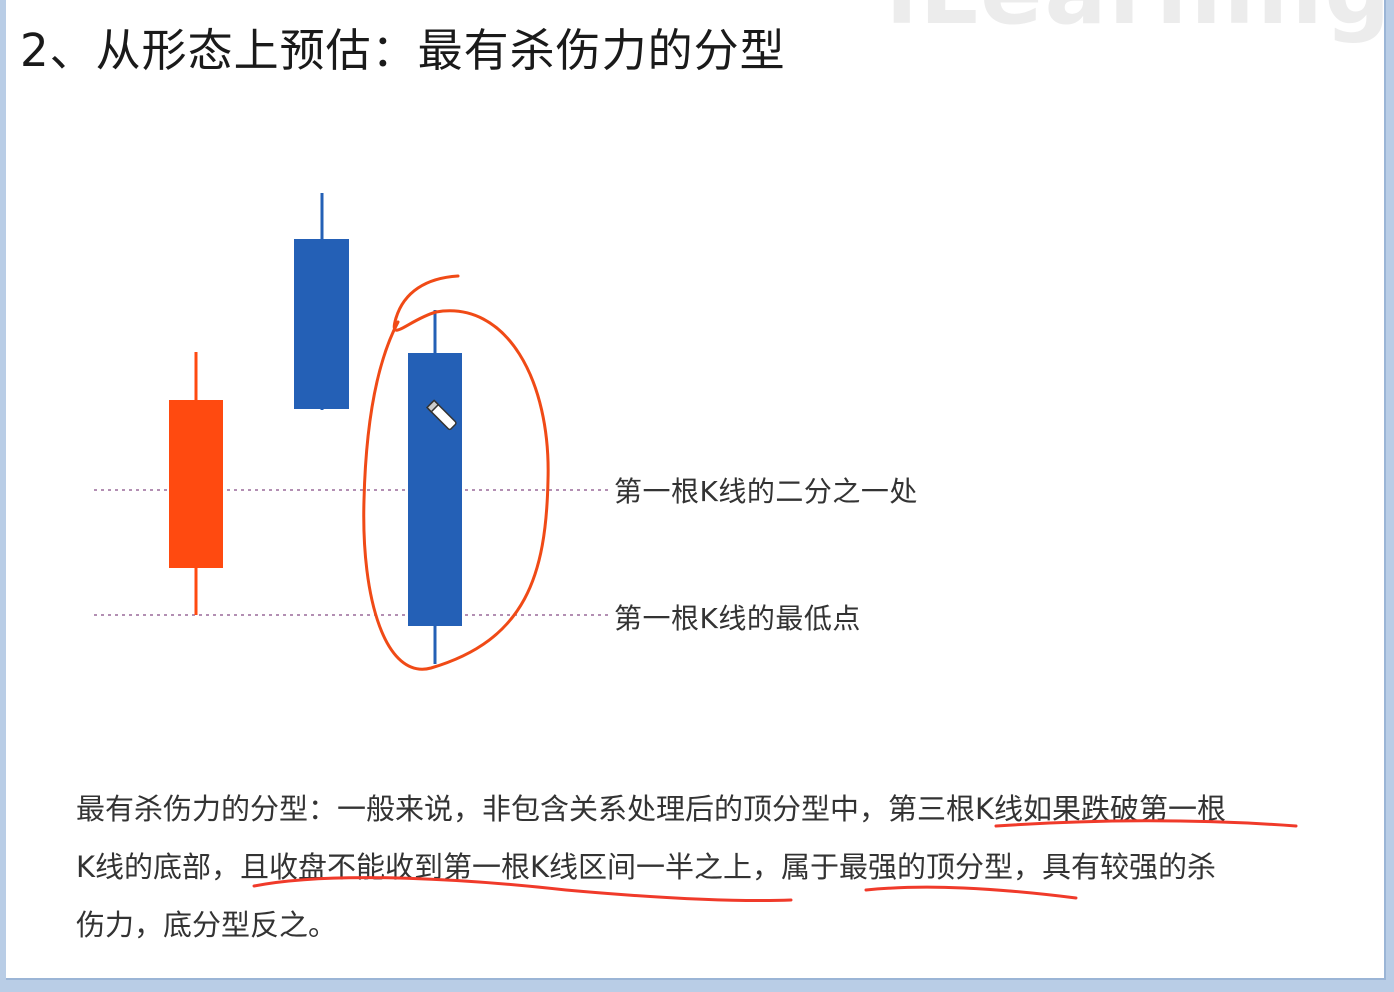 The image size is (1394, 992). What do you see at coordinates (1139, 22) in the screenshot?
I see `watermark: iLearning` at bounding box center [1139, 22].